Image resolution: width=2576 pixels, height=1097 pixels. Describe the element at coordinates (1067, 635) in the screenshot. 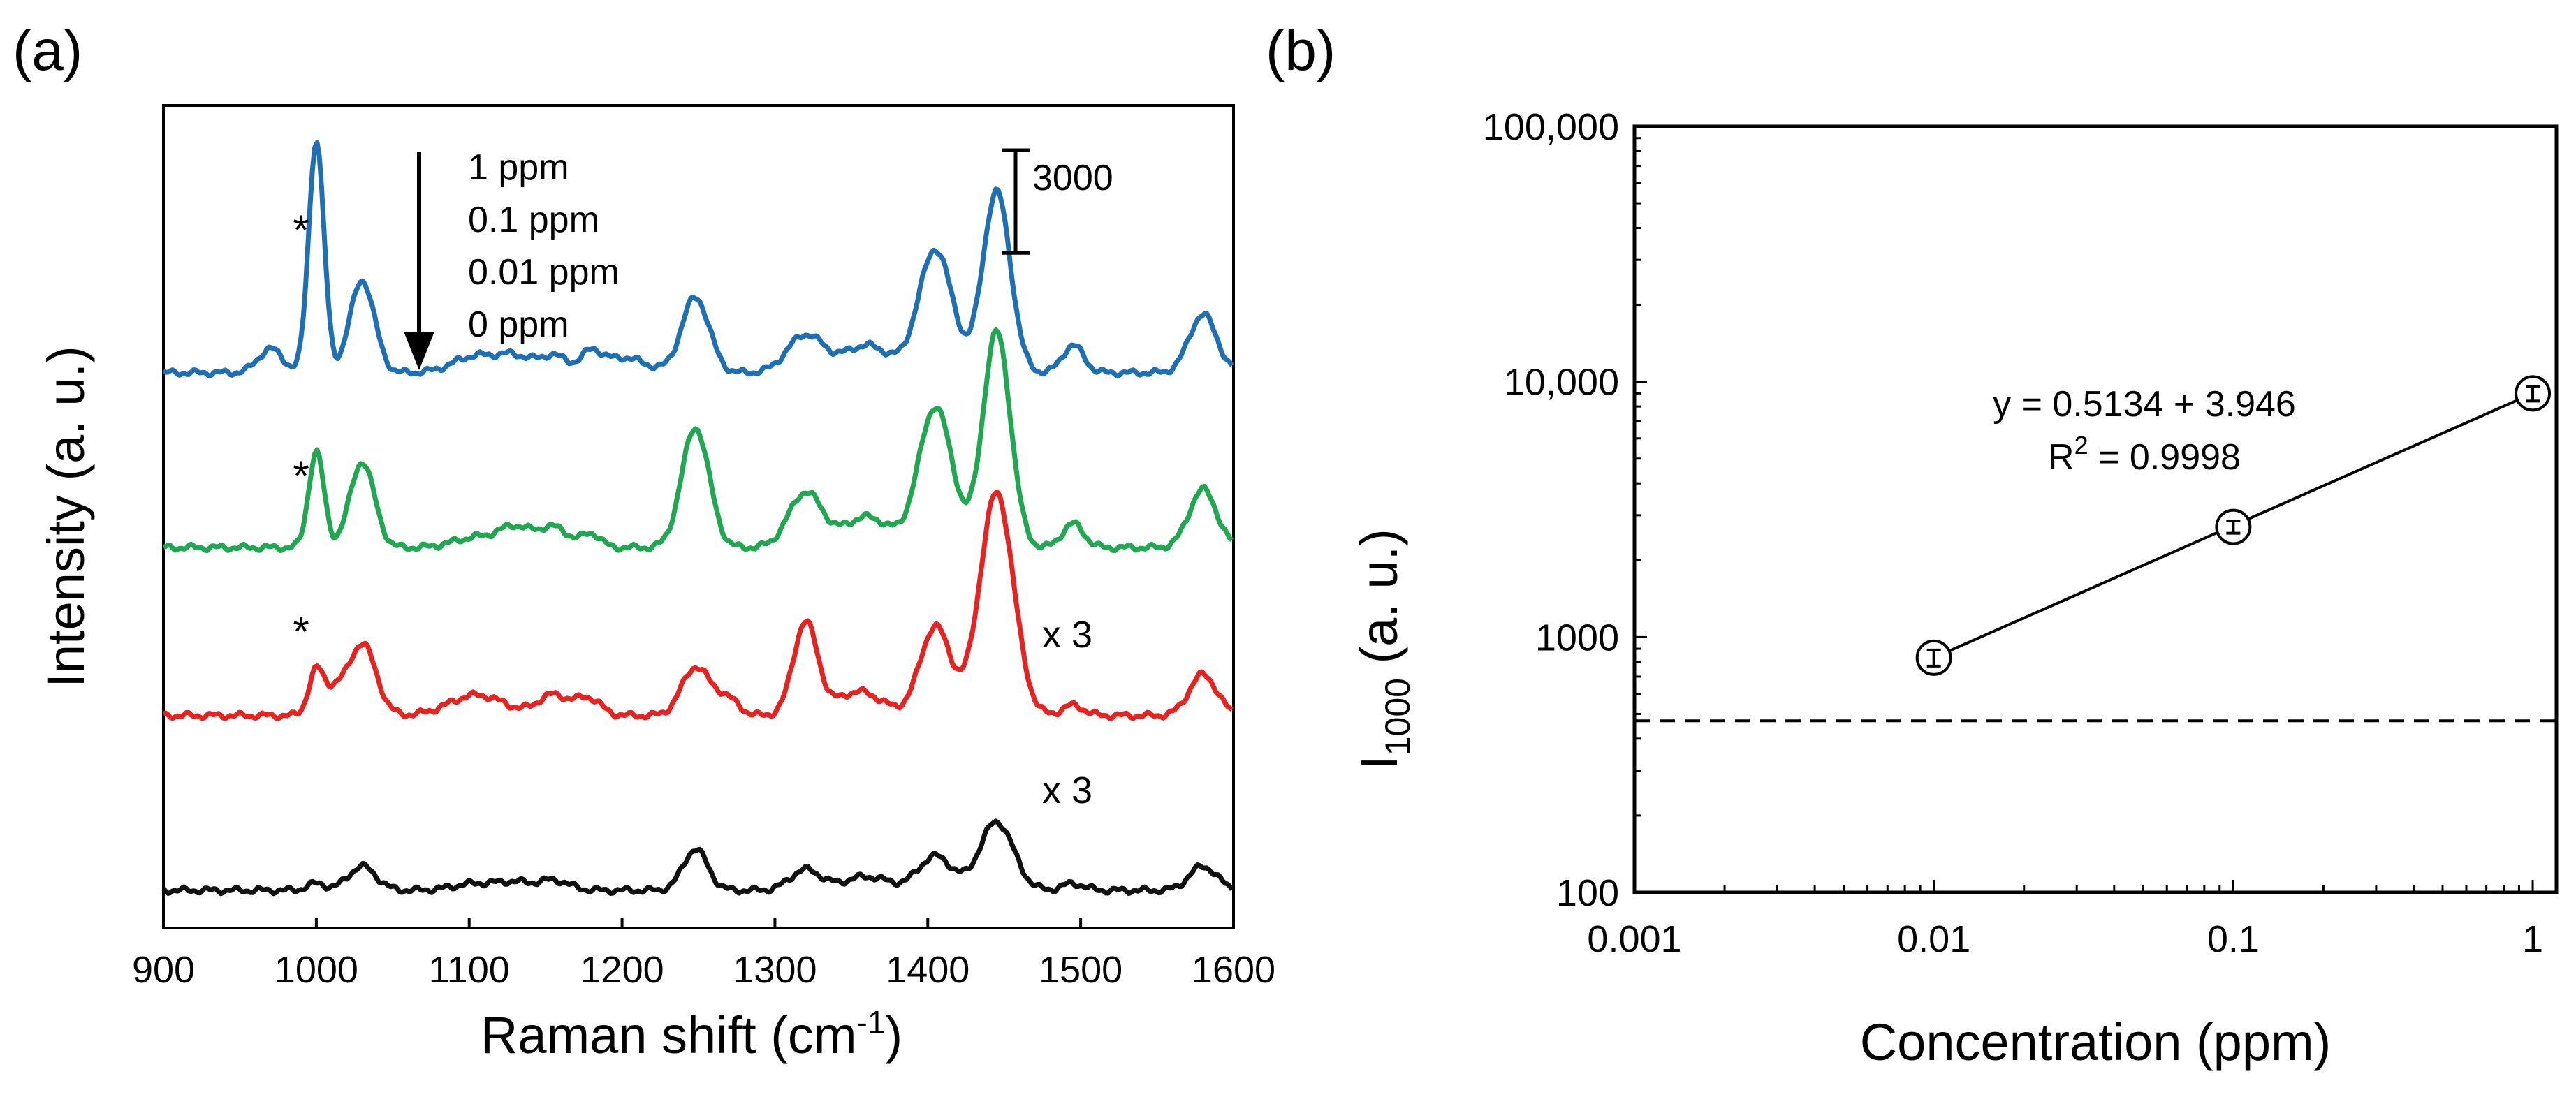

I see `multiplier-label-0.01ppm: x 3` at that location.